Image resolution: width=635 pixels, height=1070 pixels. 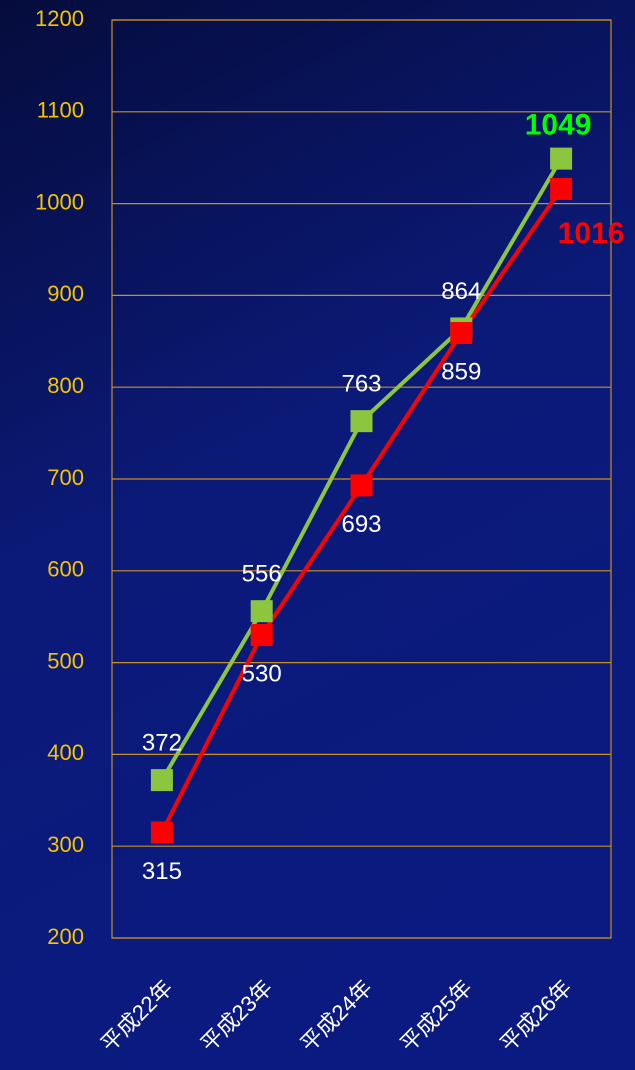 I want to click on data-label: 556, so click(x=262, y=574).